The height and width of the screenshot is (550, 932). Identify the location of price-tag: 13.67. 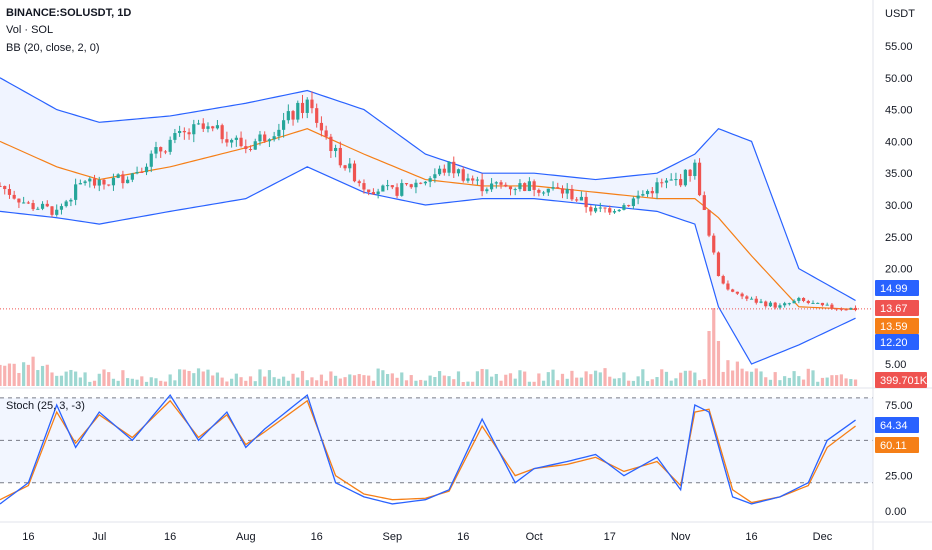
(897, 308).